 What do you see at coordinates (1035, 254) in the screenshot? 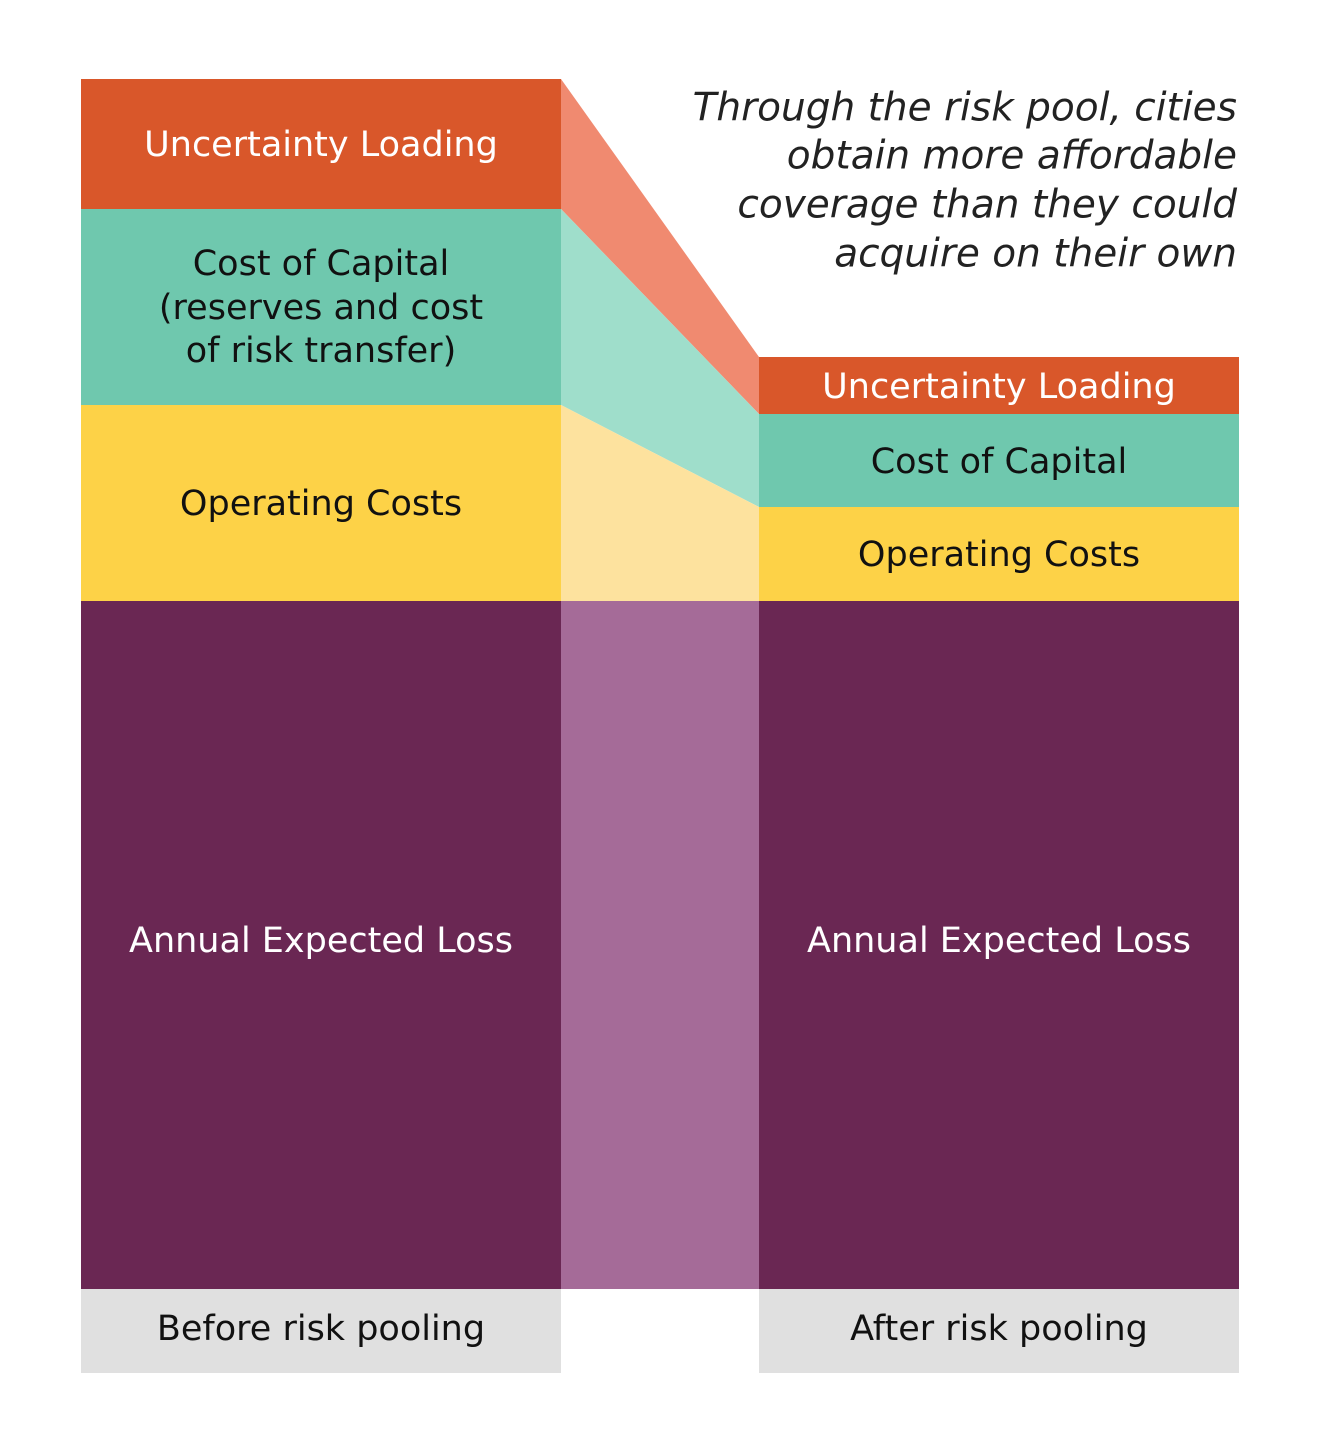
I see `annotation: acquire on their own` at bounding box center [1035, 254].